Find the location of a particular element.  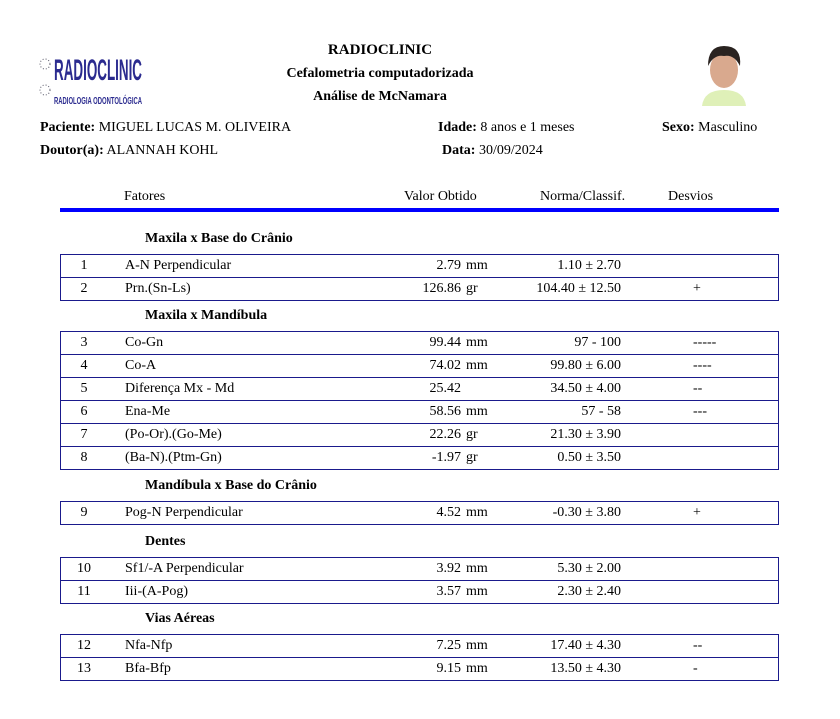

row-number: 11 is located at coordinates (84, 591).